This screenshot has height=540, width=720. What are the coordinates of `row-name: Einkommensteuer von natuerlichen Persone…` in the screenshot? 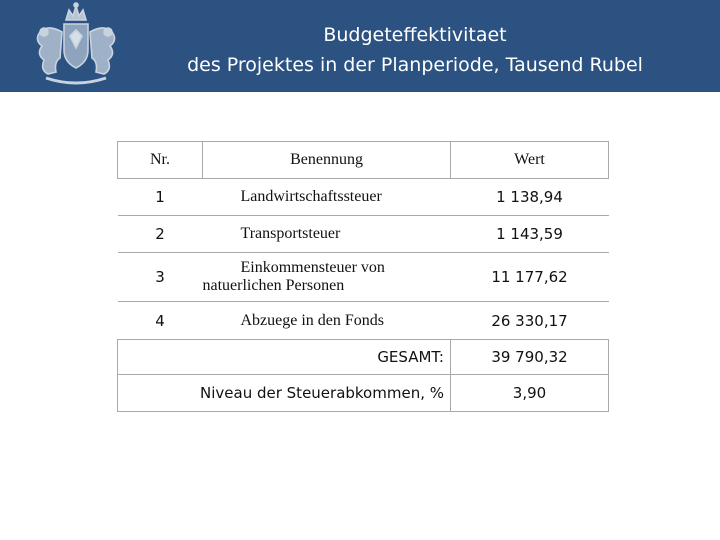 It's located at (326, 277).